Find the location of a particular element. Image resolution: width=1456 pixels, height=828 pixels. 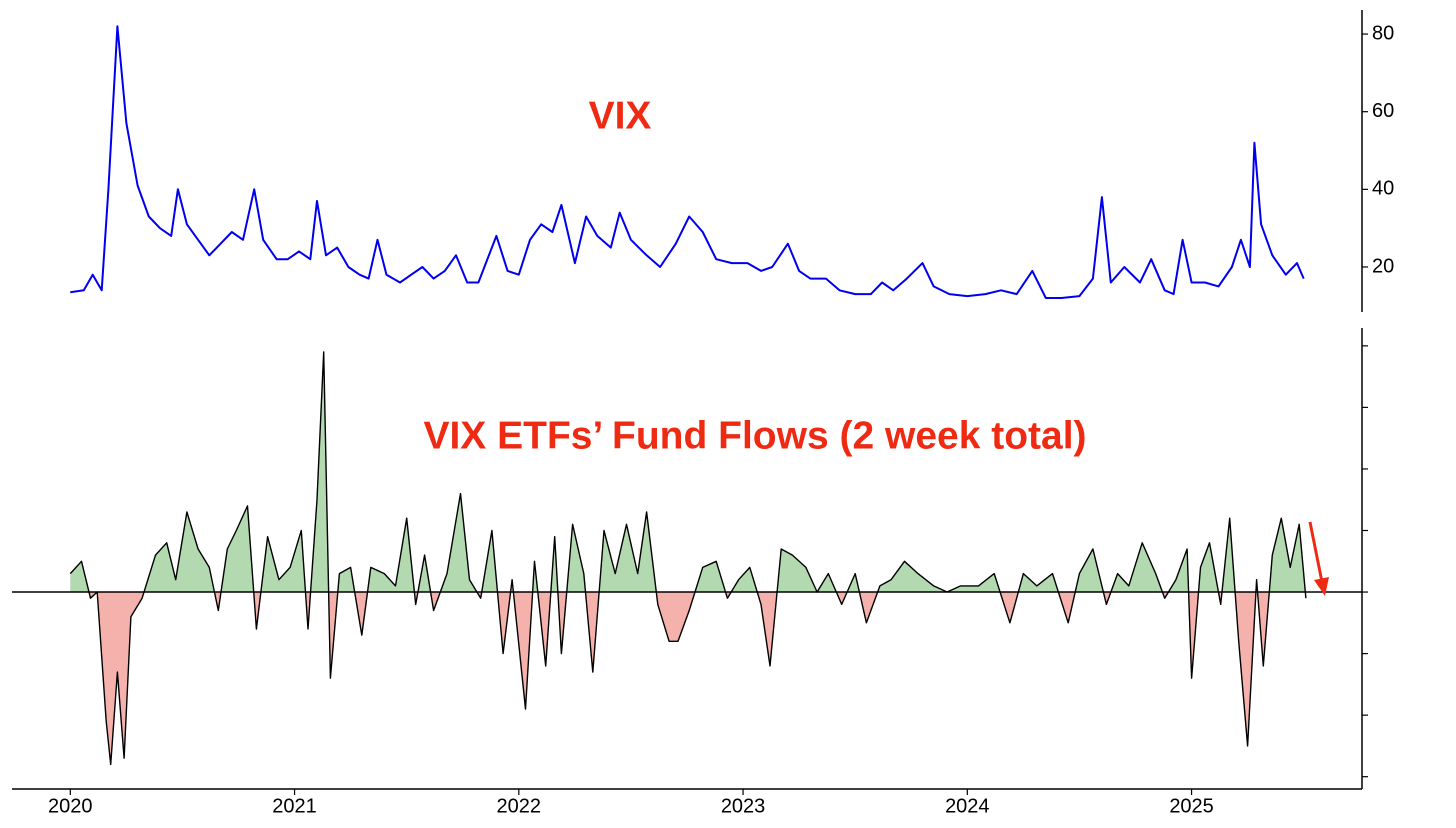

flows-title: VIX ETFs’ Fund Flows (2 week total) is located at coordinates (754, 435).